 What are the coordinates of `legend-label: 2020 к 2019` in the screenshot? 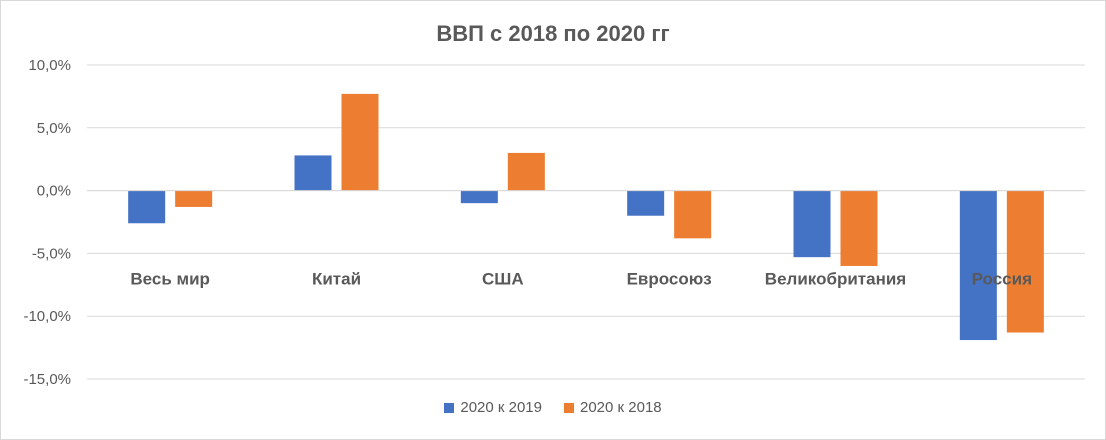 It's located at (501, 407).